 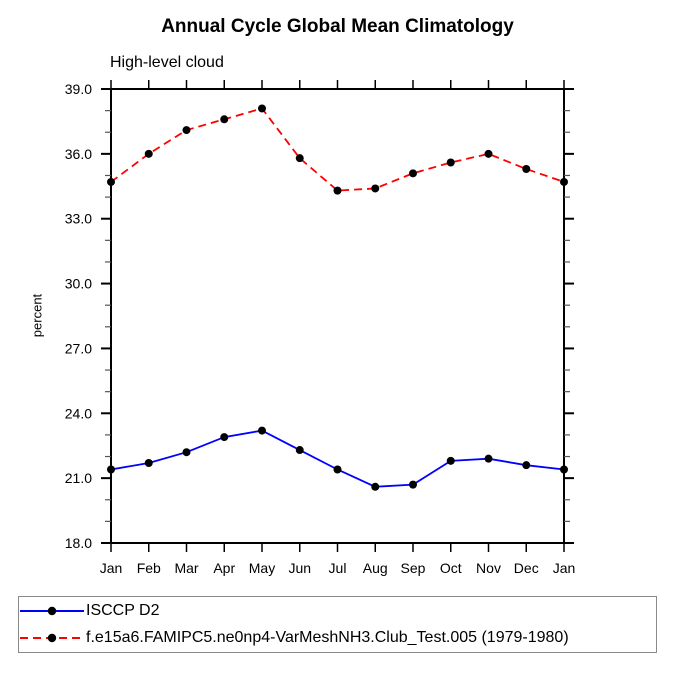 What do you see at coordinates (78, 89) in the screenshot?
I see `y-tick-label: 39.0` at bounding box center [78, 89].